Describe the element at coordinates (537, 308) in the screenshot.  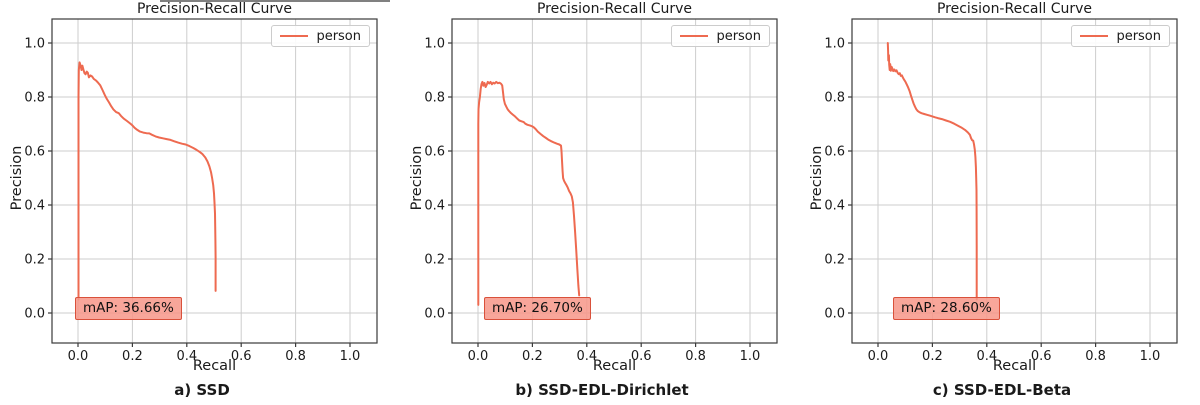
I see `map-annotation: mAP: 26.70%` at that location.